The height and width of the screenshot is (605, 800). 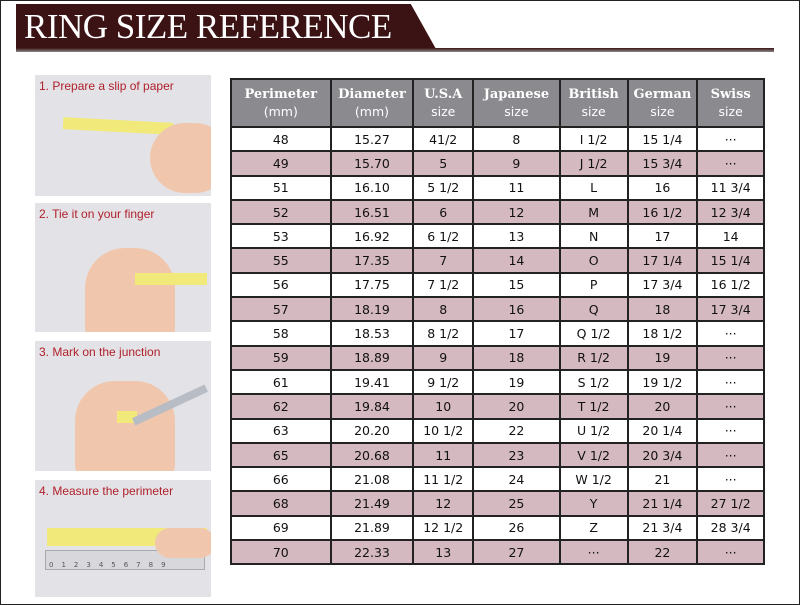 I want to click on table-cell: W 1/2, so click(x=593, y=479).